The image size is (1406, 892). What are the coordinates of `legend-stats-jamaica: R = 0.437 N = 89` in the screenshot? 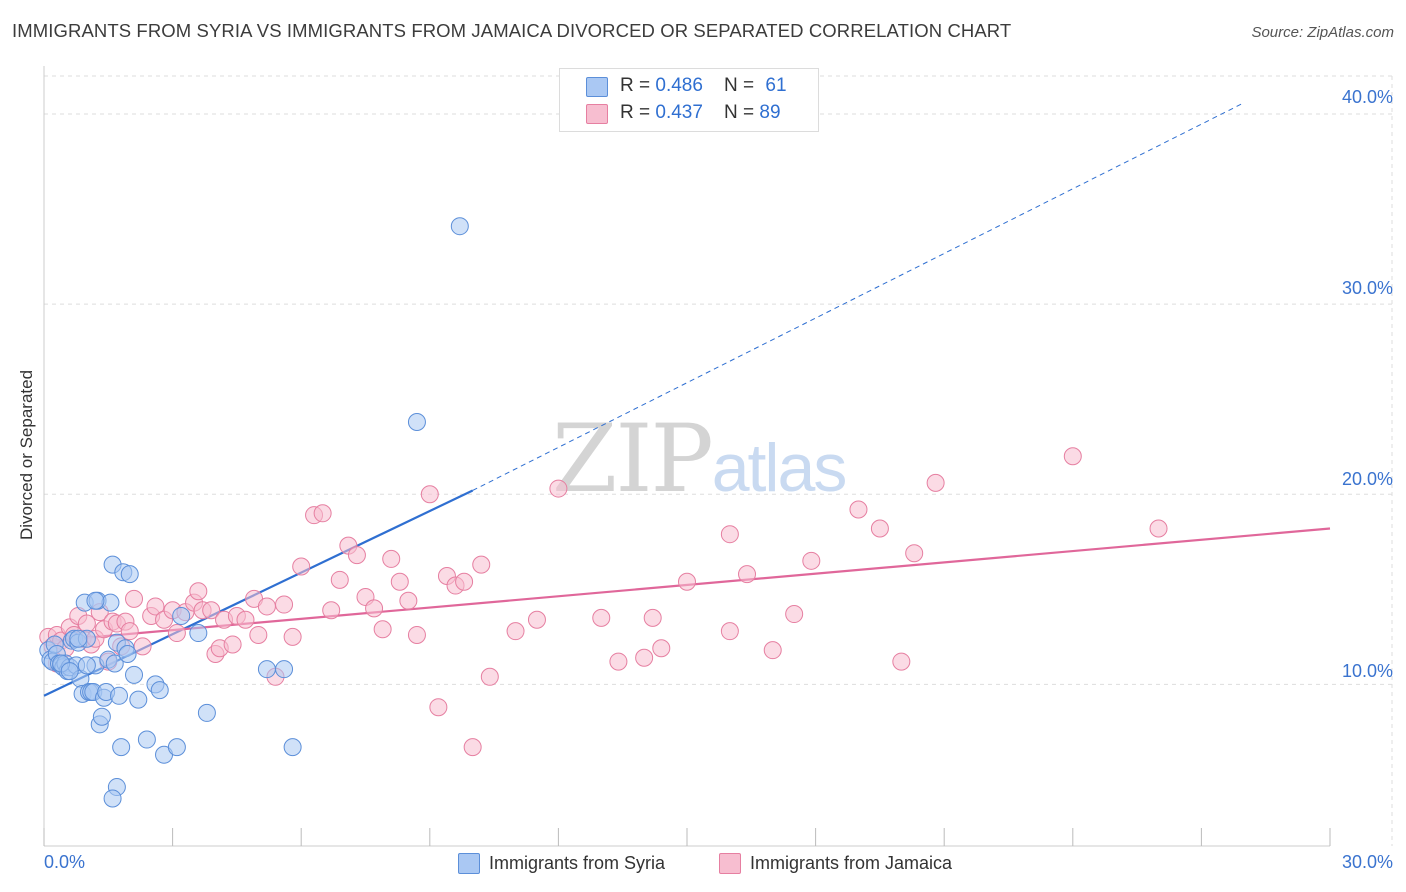 It's located at (700, 112).